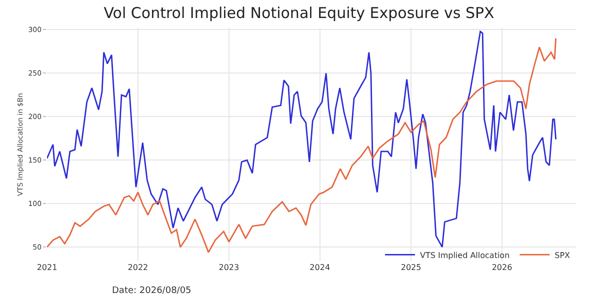 This screenshot has height=299, width=598. What do you see at coordinates (320, 267) in the screenshot?
I see `x-tick-label: 2024` at bounding box center [320, 267].